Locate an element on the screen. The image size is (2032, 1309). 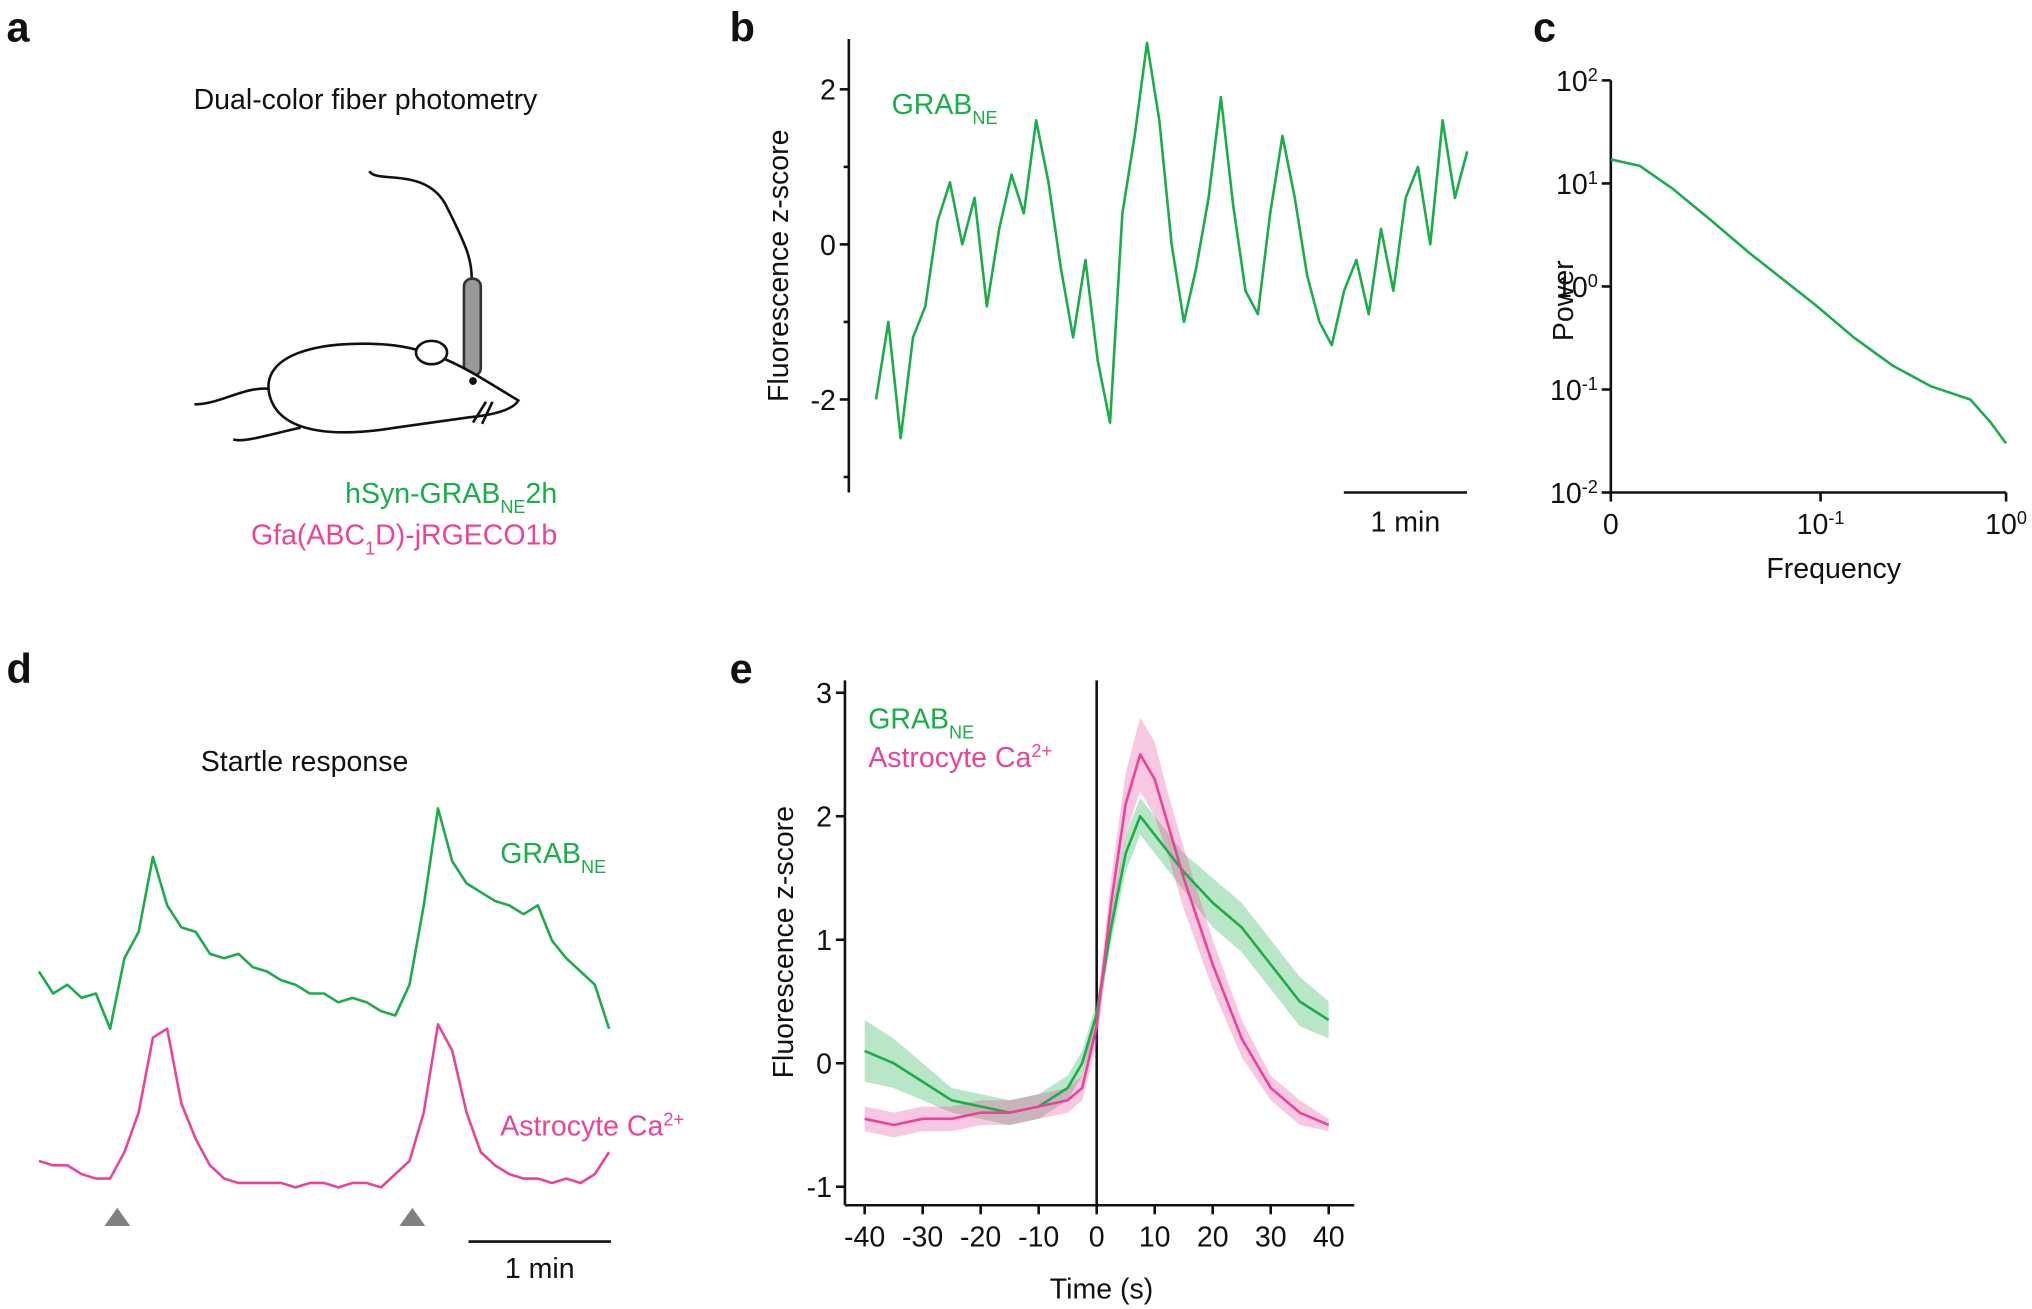
tick-label-text: -10 is located at coordinates (1038, 1238).